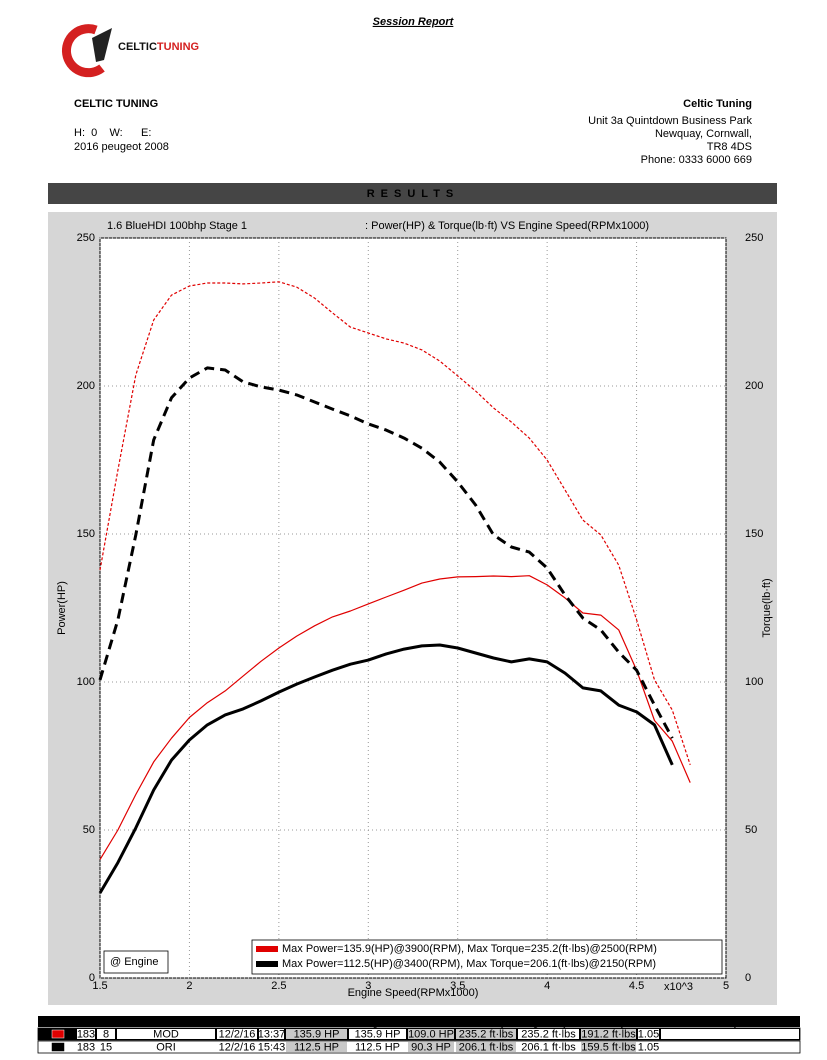 This screenshot has width=827, height=1060. I want to click on table-cell-text: 13:37, so click(272, 1034).